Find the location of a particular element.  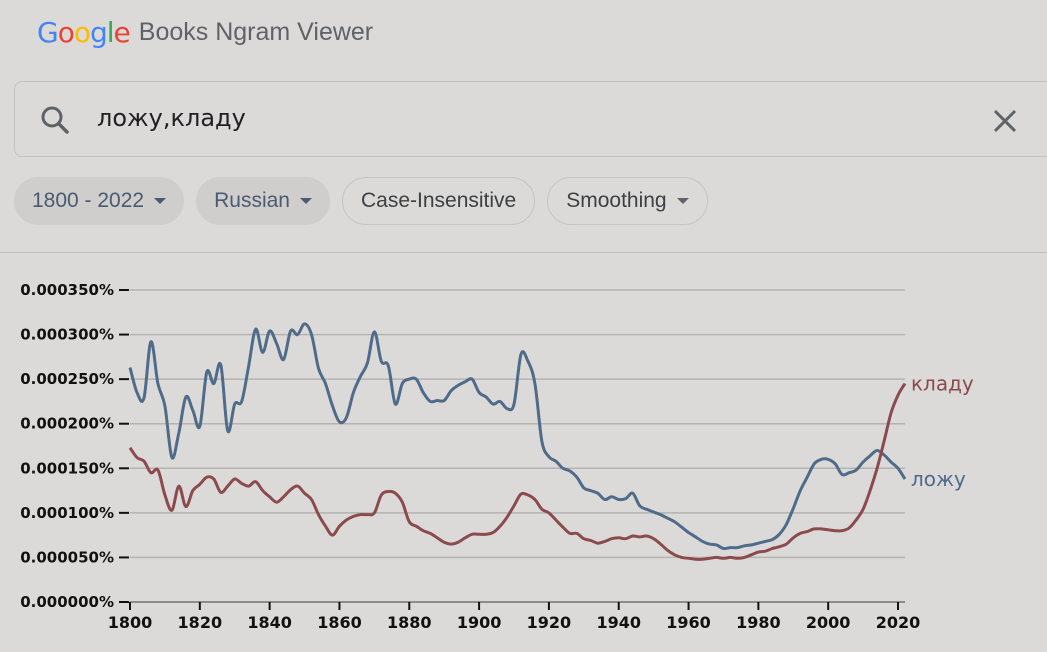

smoothing-dropdown: Smoothing is located at coordinates (627, 201).